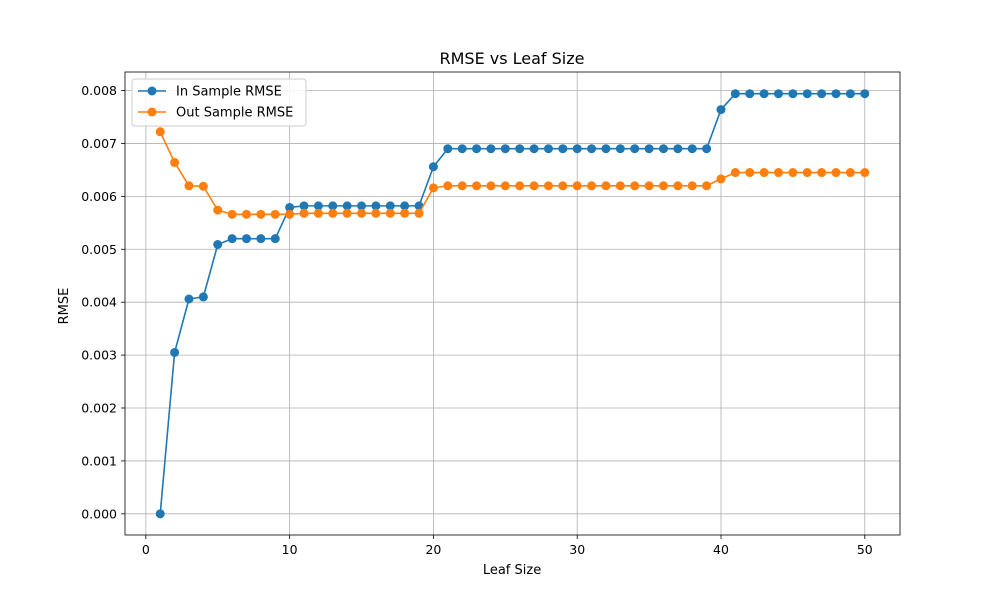  What do you see at coordinates (99, 90) in the screenshot?
I see `y-tick-label: 0.008` at bounding box center [99, 90].